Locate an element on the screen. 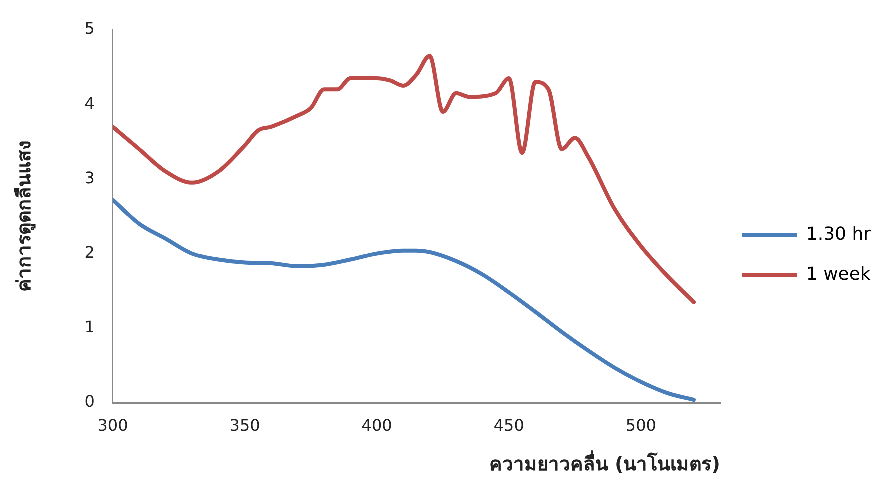 The image size is (885, 487). y-tick-label: 2 is located at coordinates (89, 252).